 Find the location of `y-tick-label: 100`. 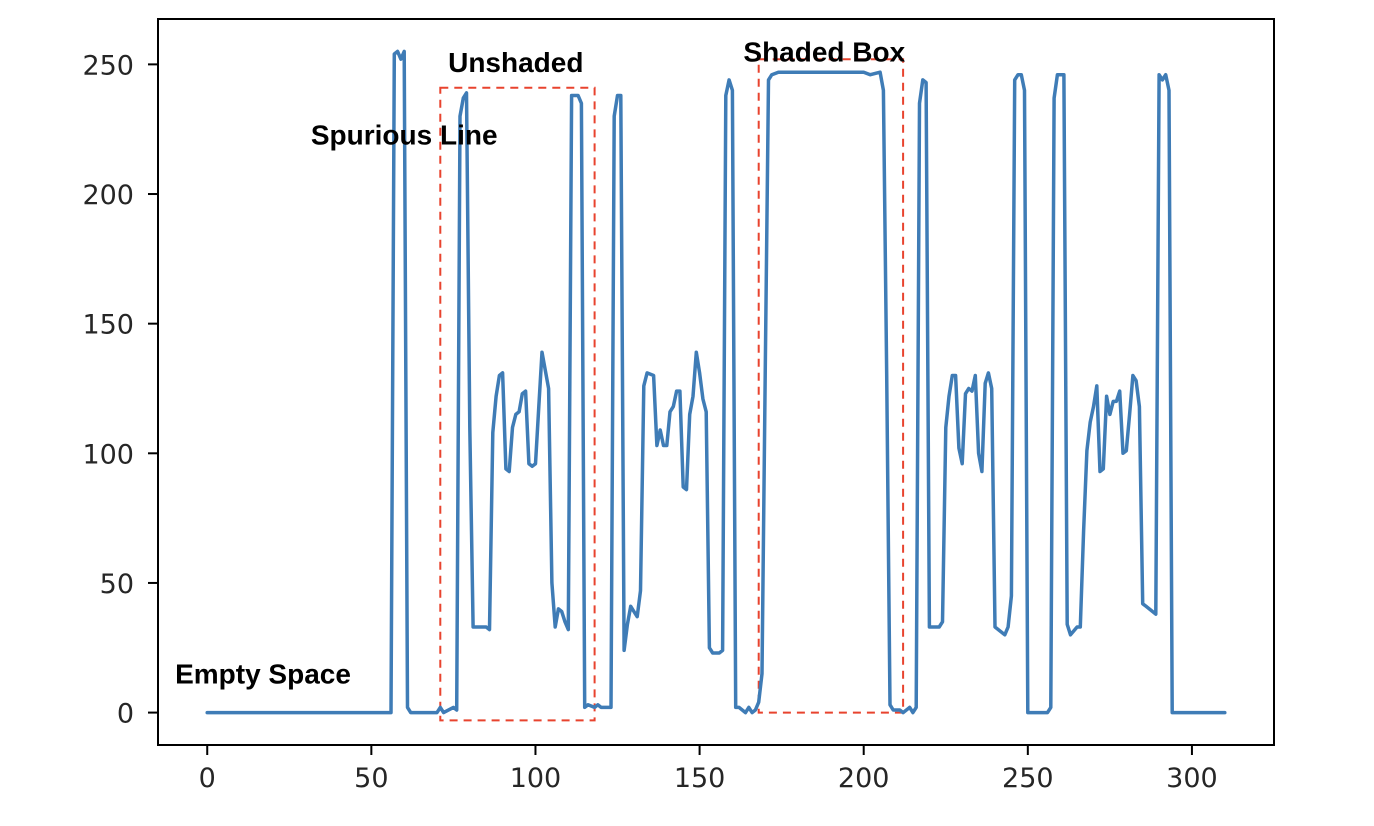

y-tick-label: 100 is located at coordinates (108, 454).